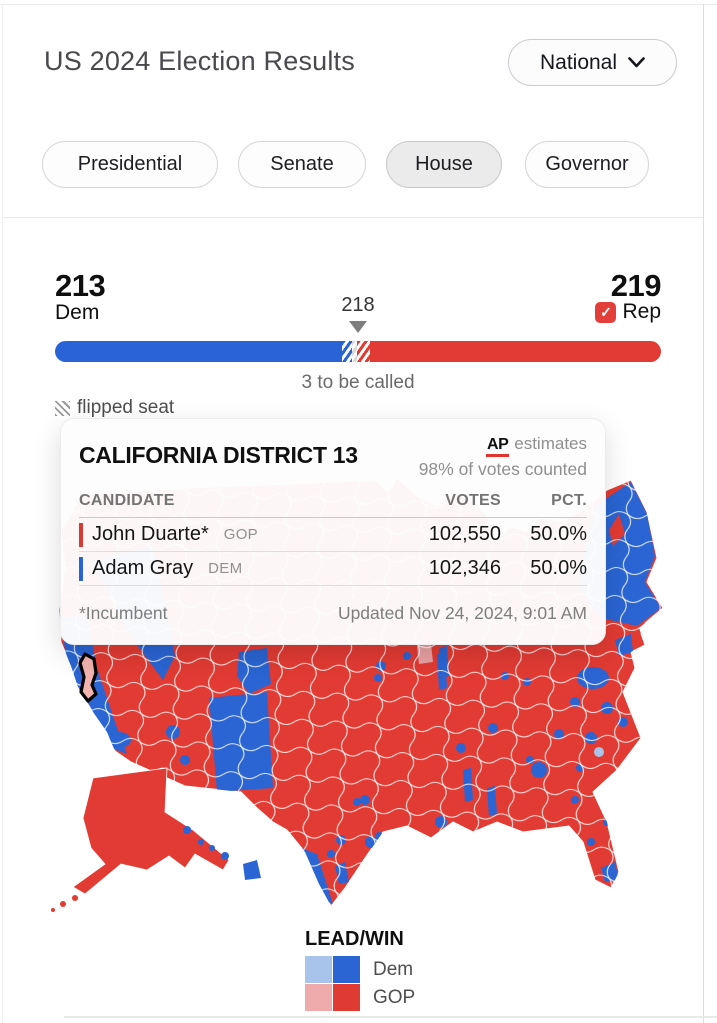 The width and height of the screenshot is (717, 1023). I want to click on dem-win-swatch, so click(346, 969).